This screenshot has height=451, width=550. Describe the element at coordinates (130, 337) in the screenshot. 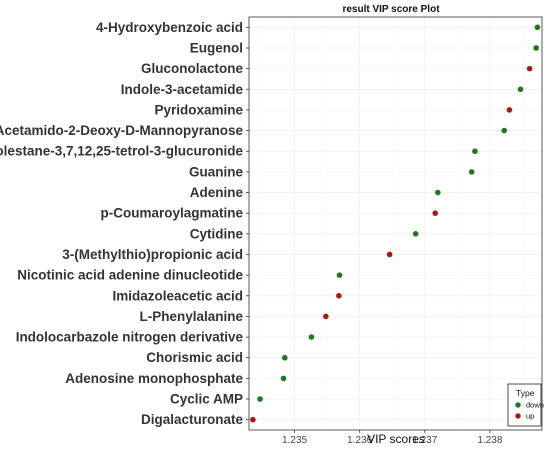

I see `y-tick-label: Indolocarbazole nitrogen derivative` at that location.